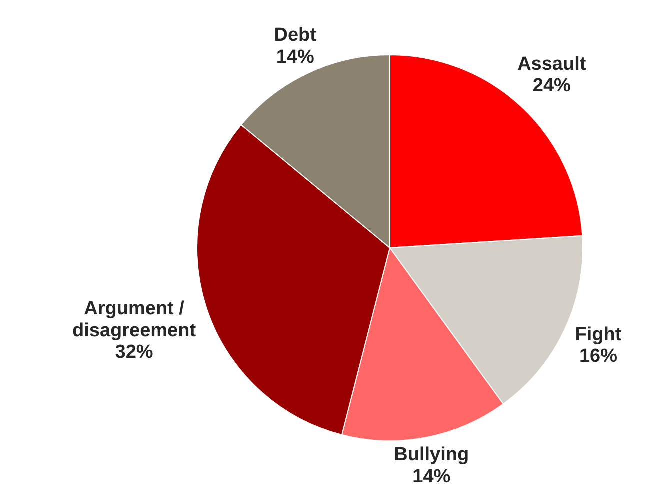 This screenshot has width=648, height=496. I want to click on data-label: 32%, so click(134, 353).